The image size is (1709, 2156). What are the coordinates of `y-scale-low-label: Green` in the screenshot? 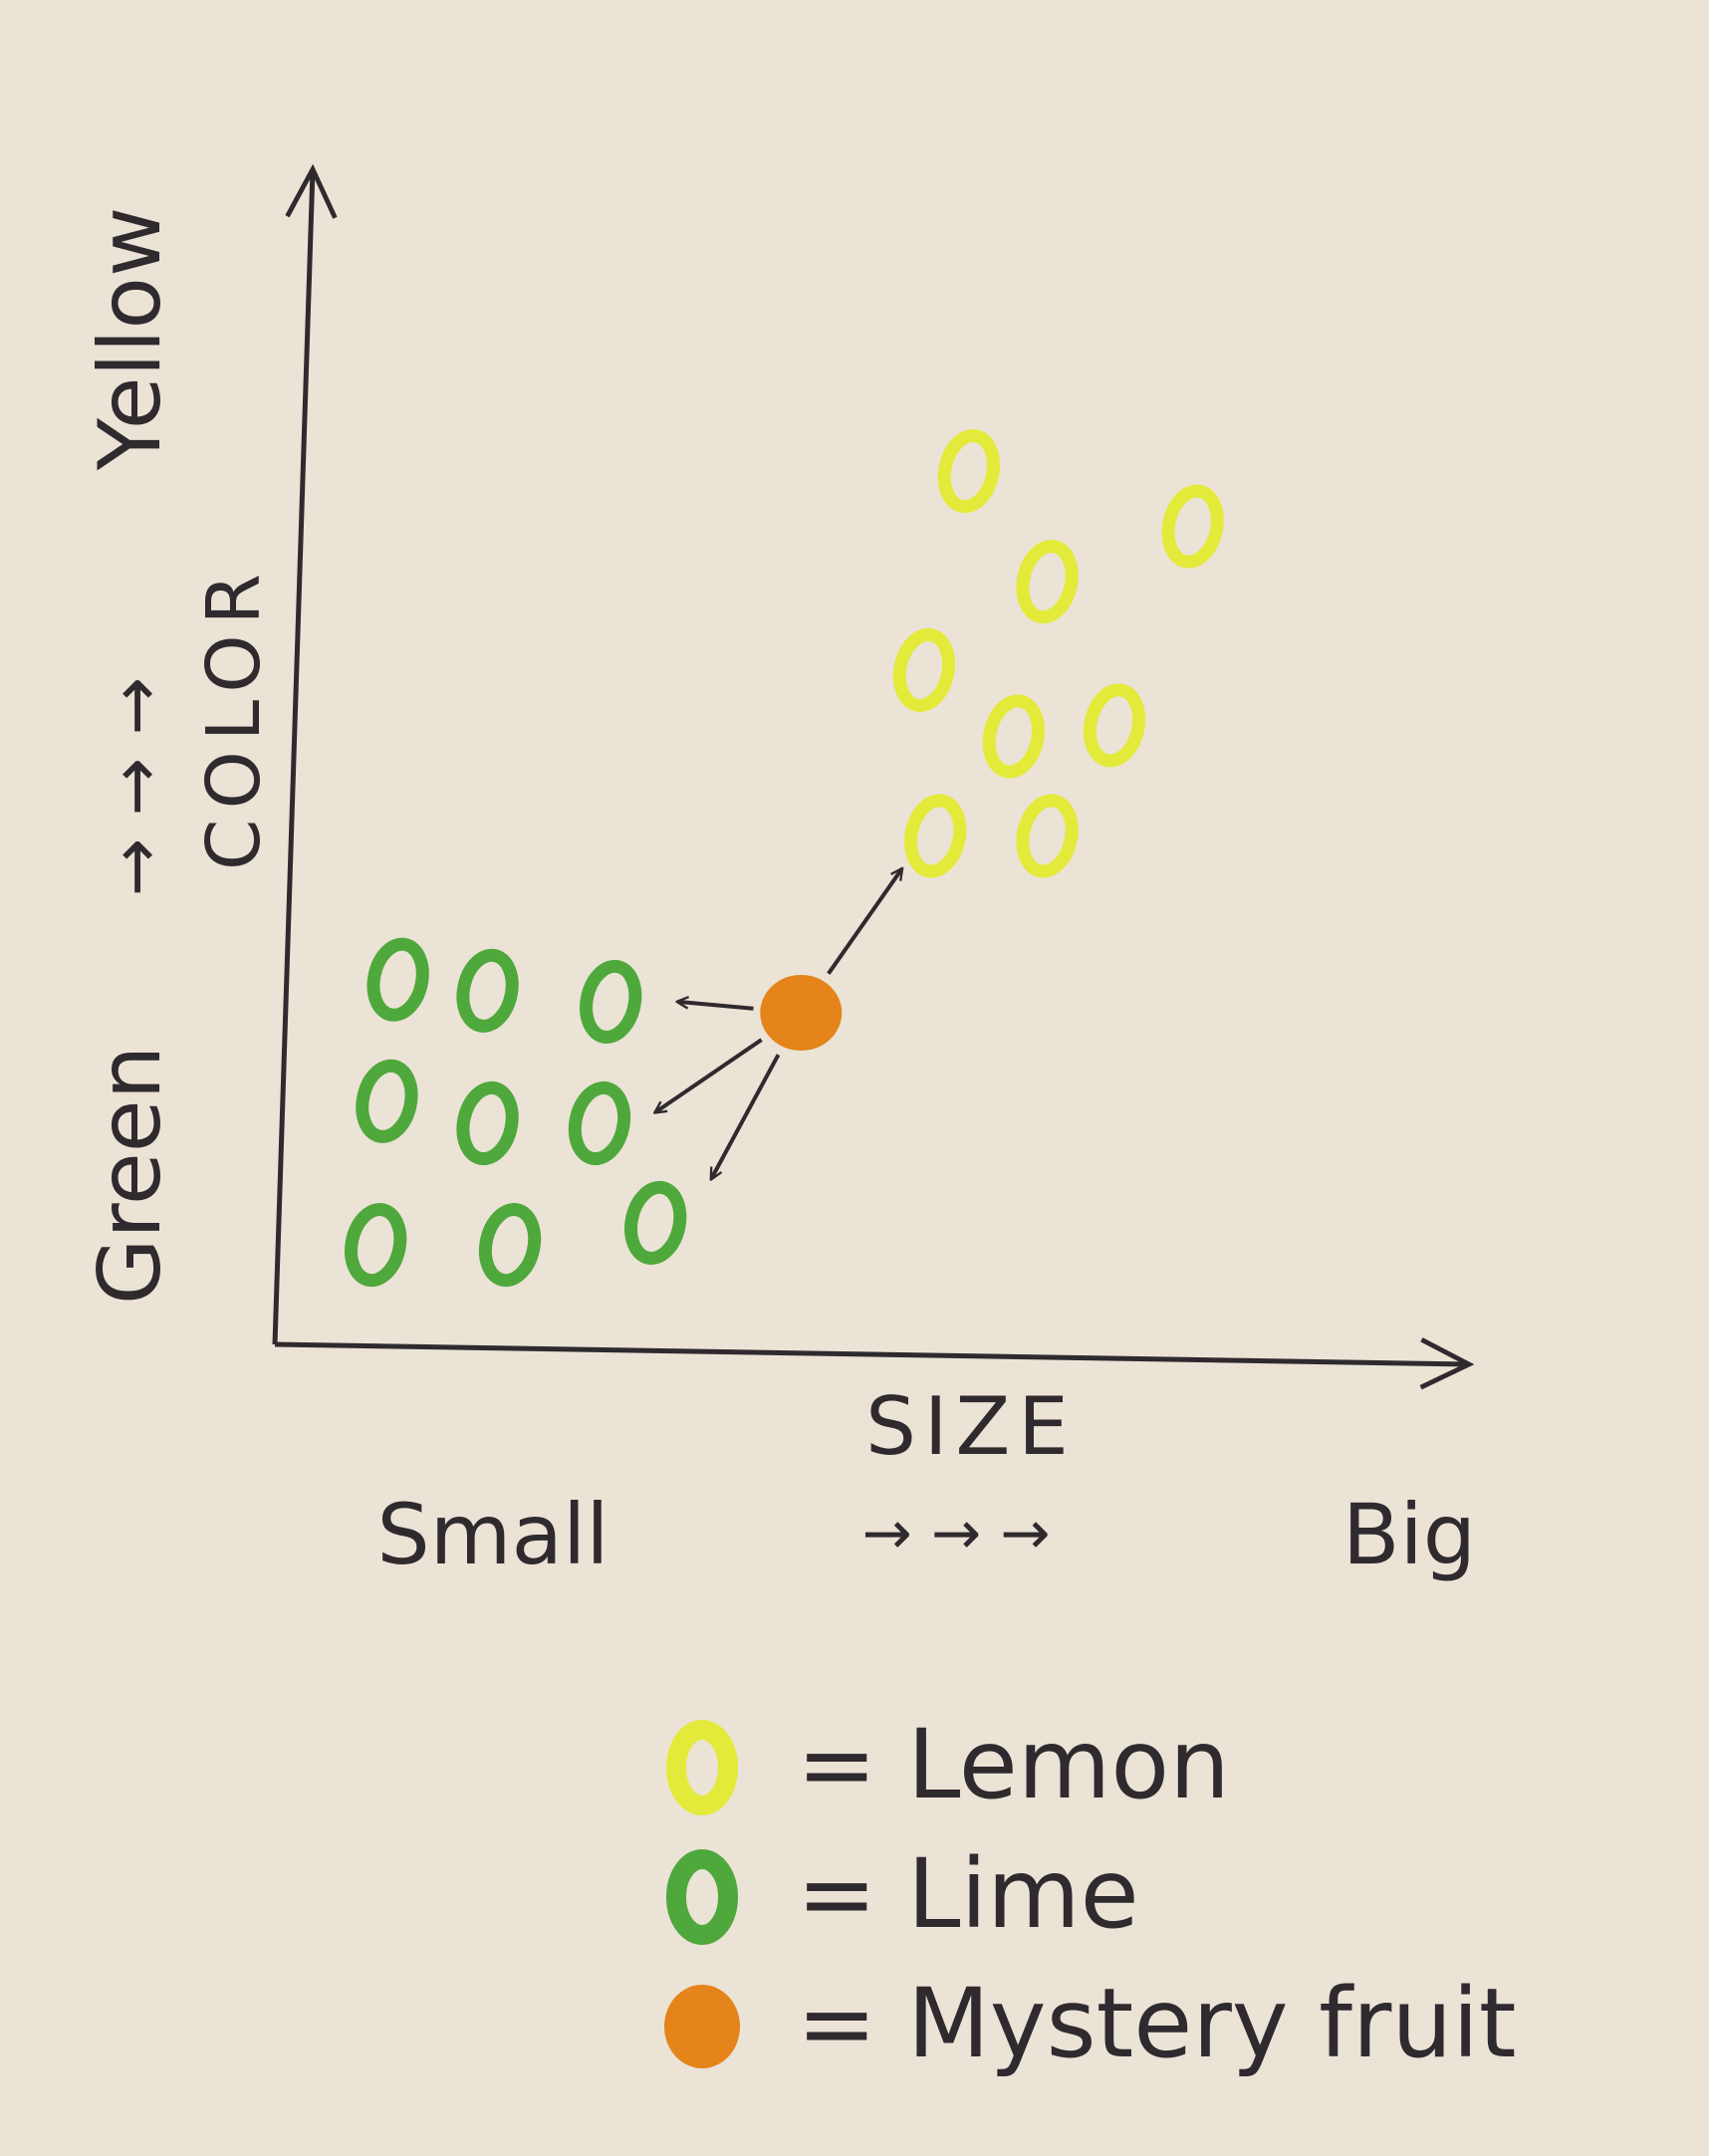 It's located at (130, 1175).